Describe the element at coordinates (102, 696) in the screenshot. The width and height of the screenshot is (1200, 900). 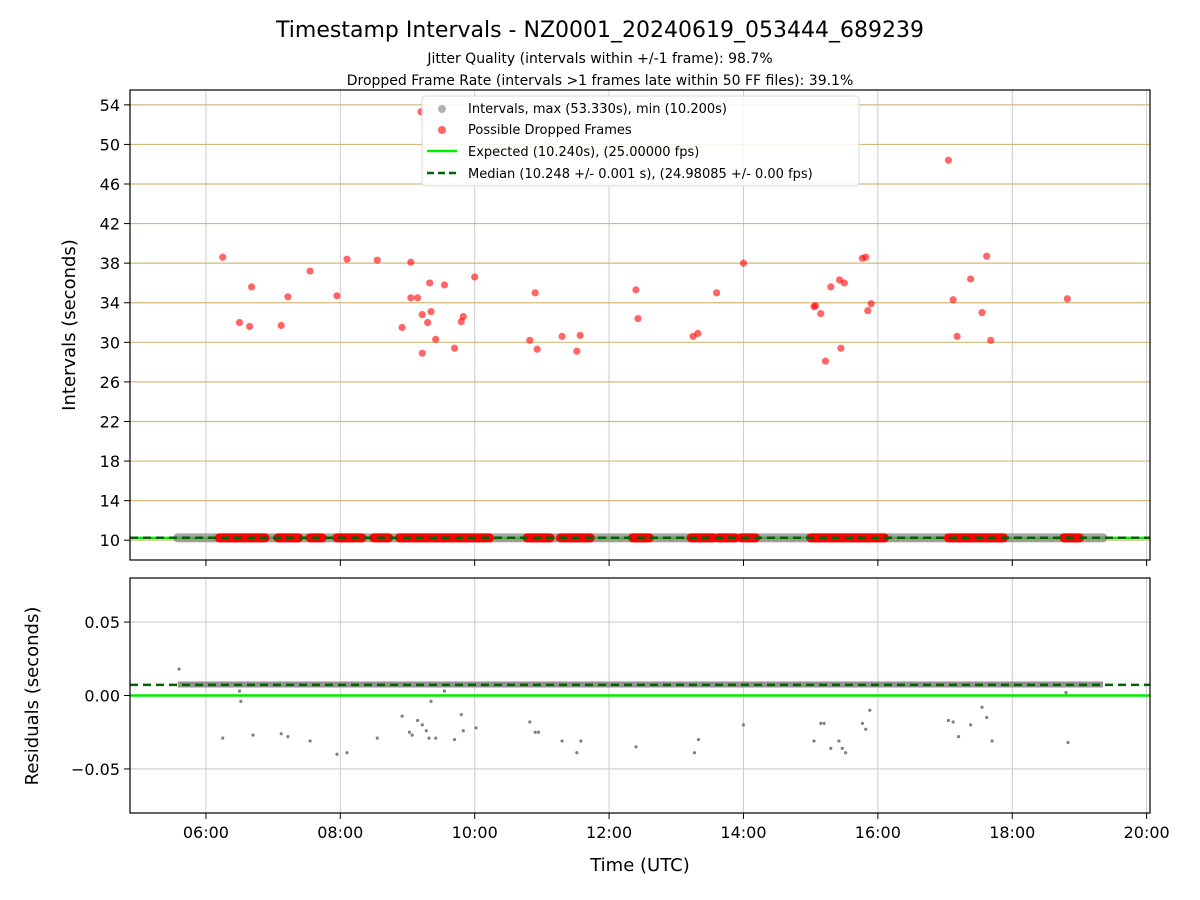
I see `y-tick-label: 0.00` at that location.